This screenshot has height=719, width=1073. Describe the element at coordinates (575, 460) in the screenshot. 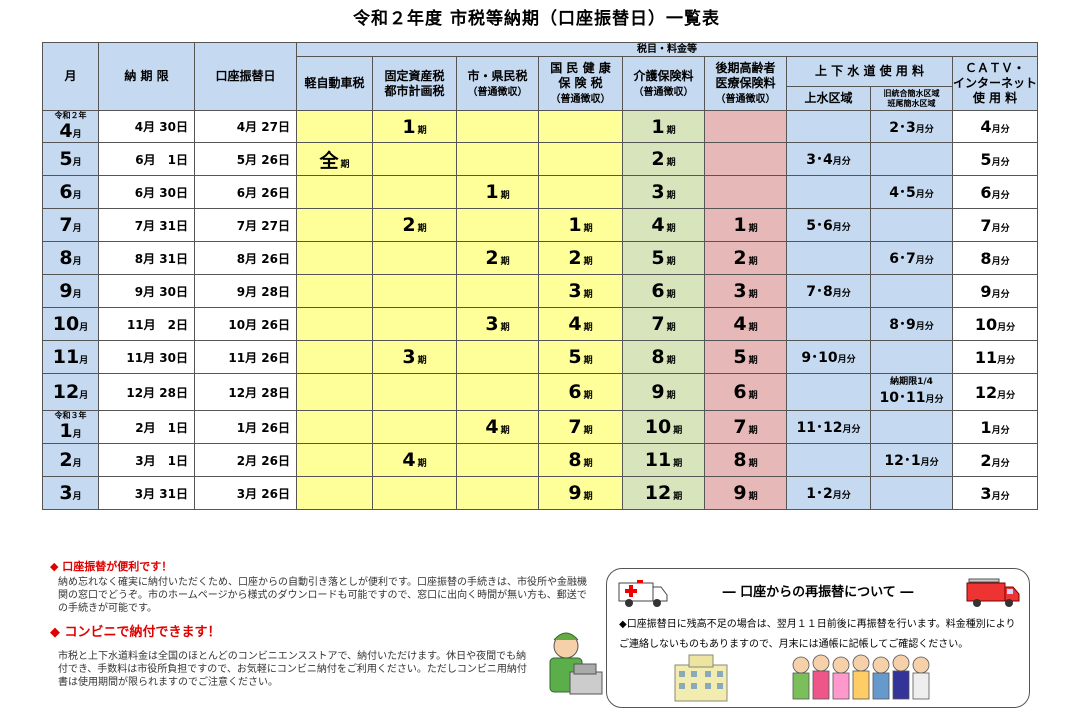

I see `kokuho-cell-value: 8` at that location.